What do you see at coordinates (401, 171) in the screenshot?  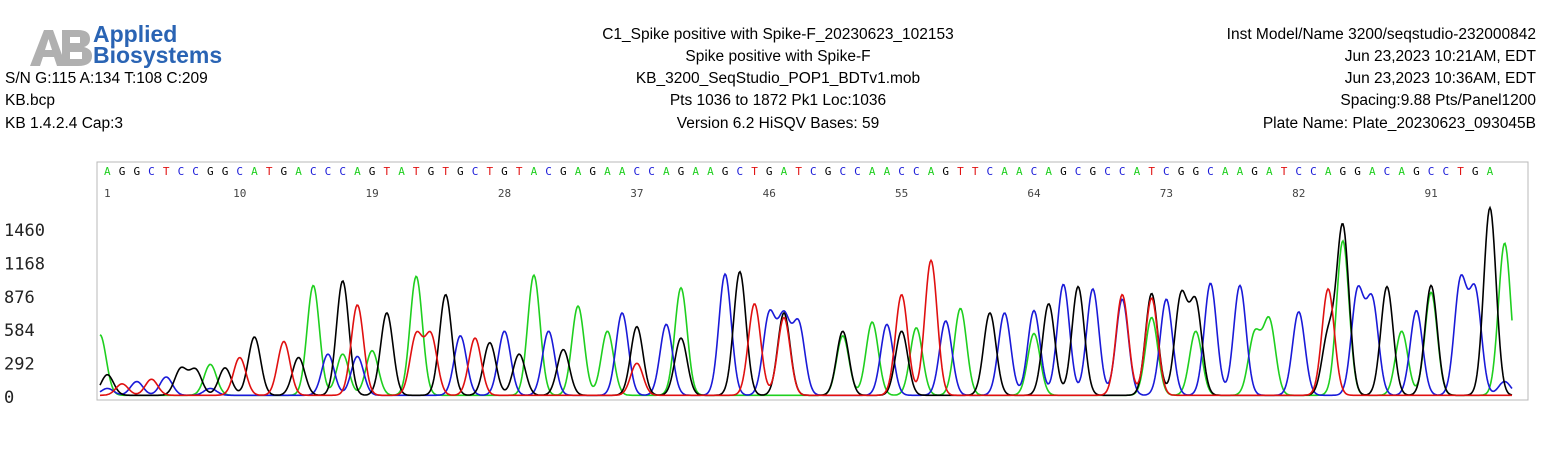 I see `base-call-21: A` at bounding box center [401, 171].